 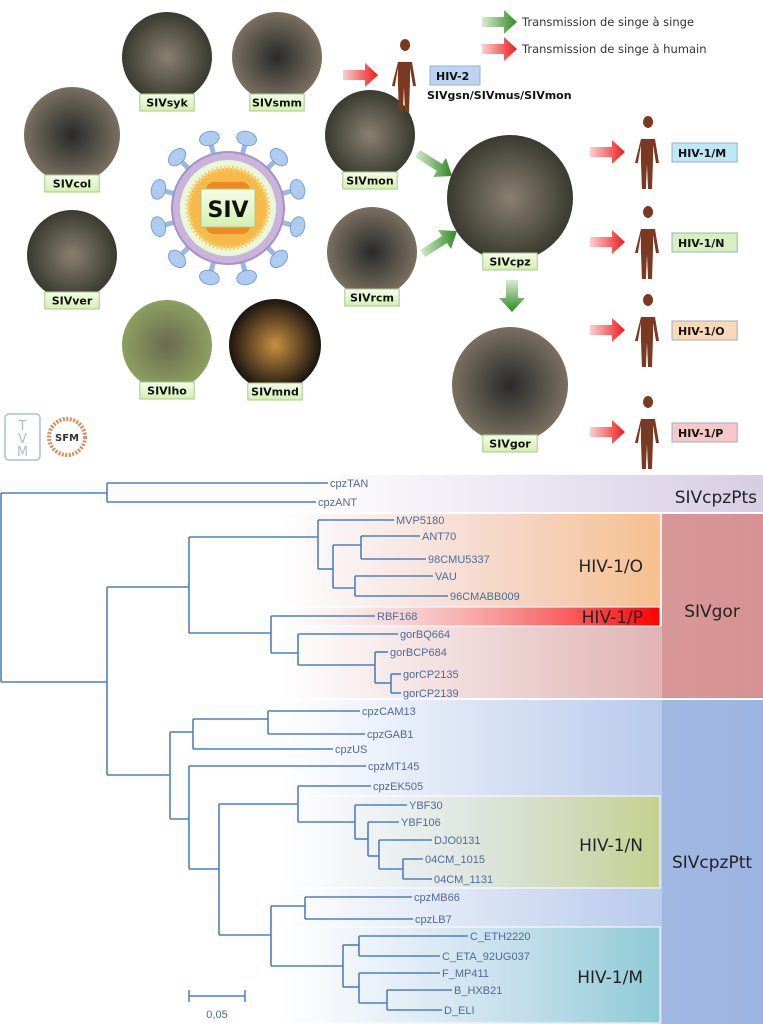 What do you see at coordinates (22, 426) in the screenshot?
I see `svg-text: T` at bounding box center [22, 426].